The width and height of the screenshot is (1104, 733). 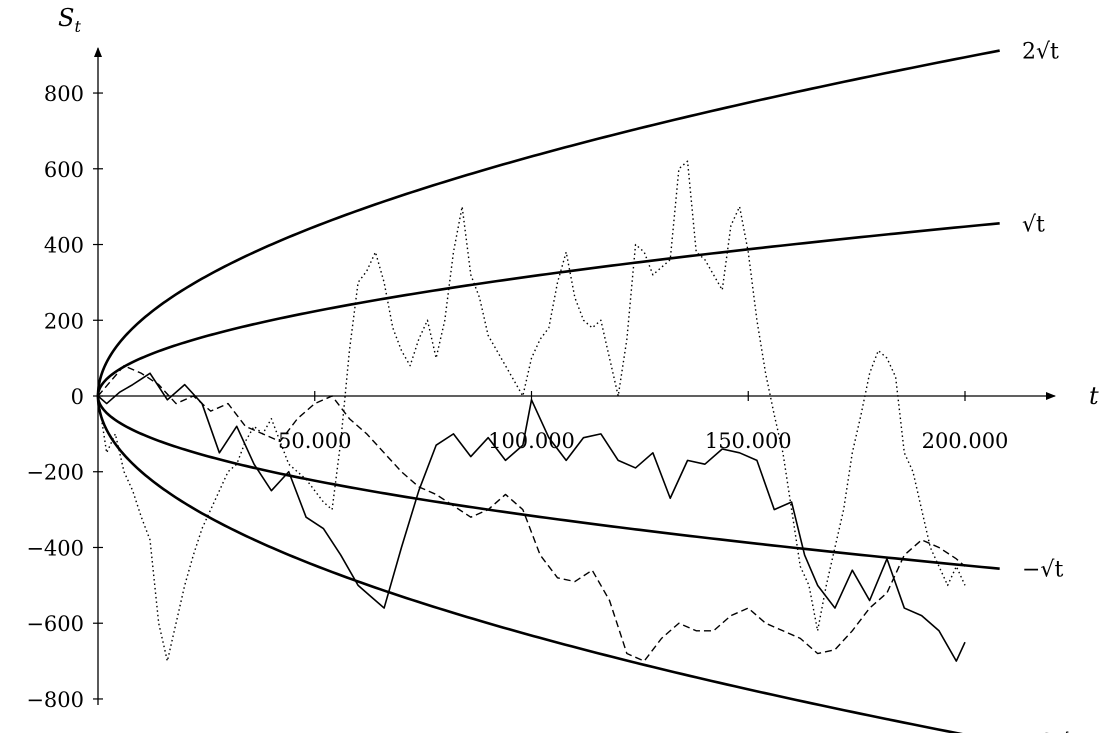 I want to click on y-axis-title: St, so click(x=69, y=20).